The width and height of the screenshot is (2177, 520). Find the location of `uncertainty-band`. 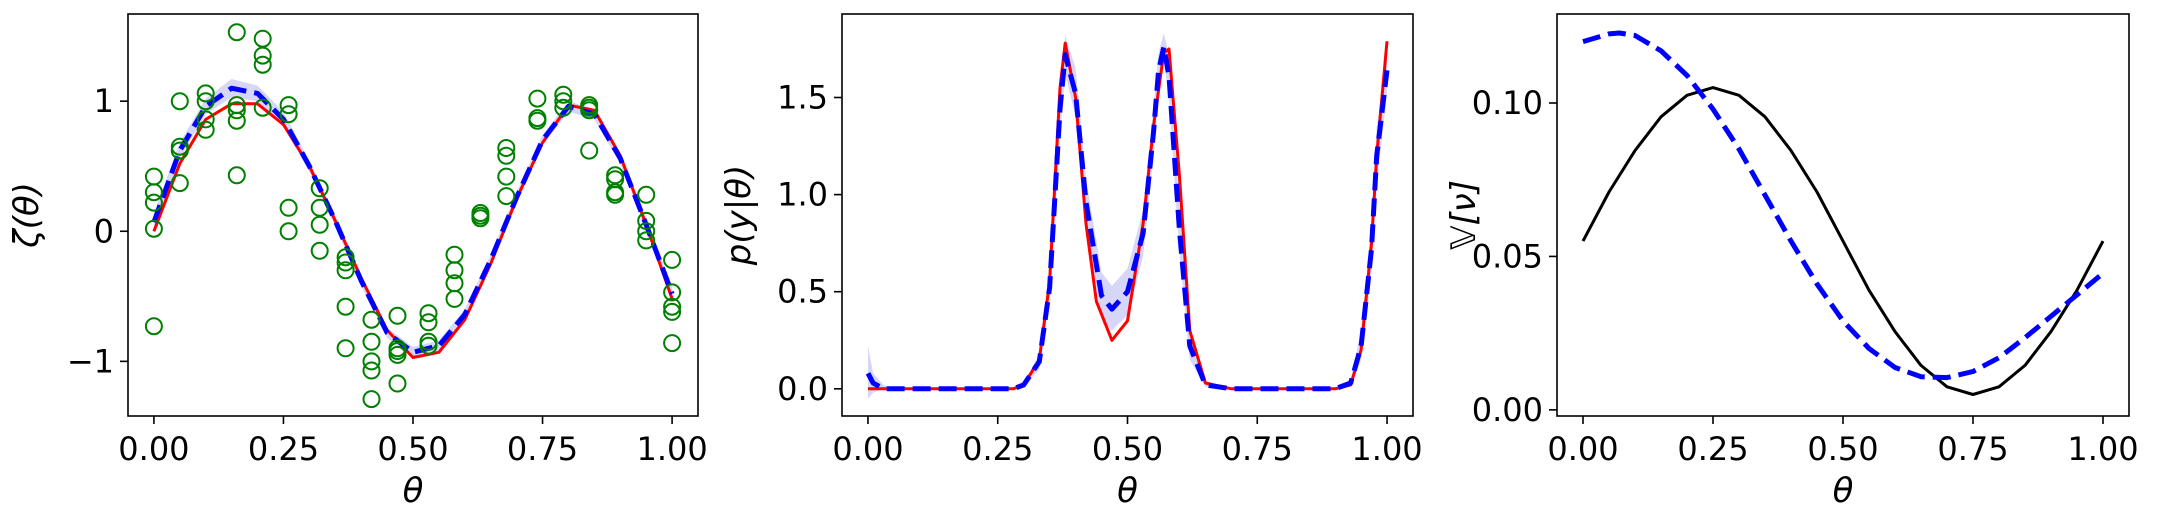

uncertainty-band is located at coordinates (413, 218).